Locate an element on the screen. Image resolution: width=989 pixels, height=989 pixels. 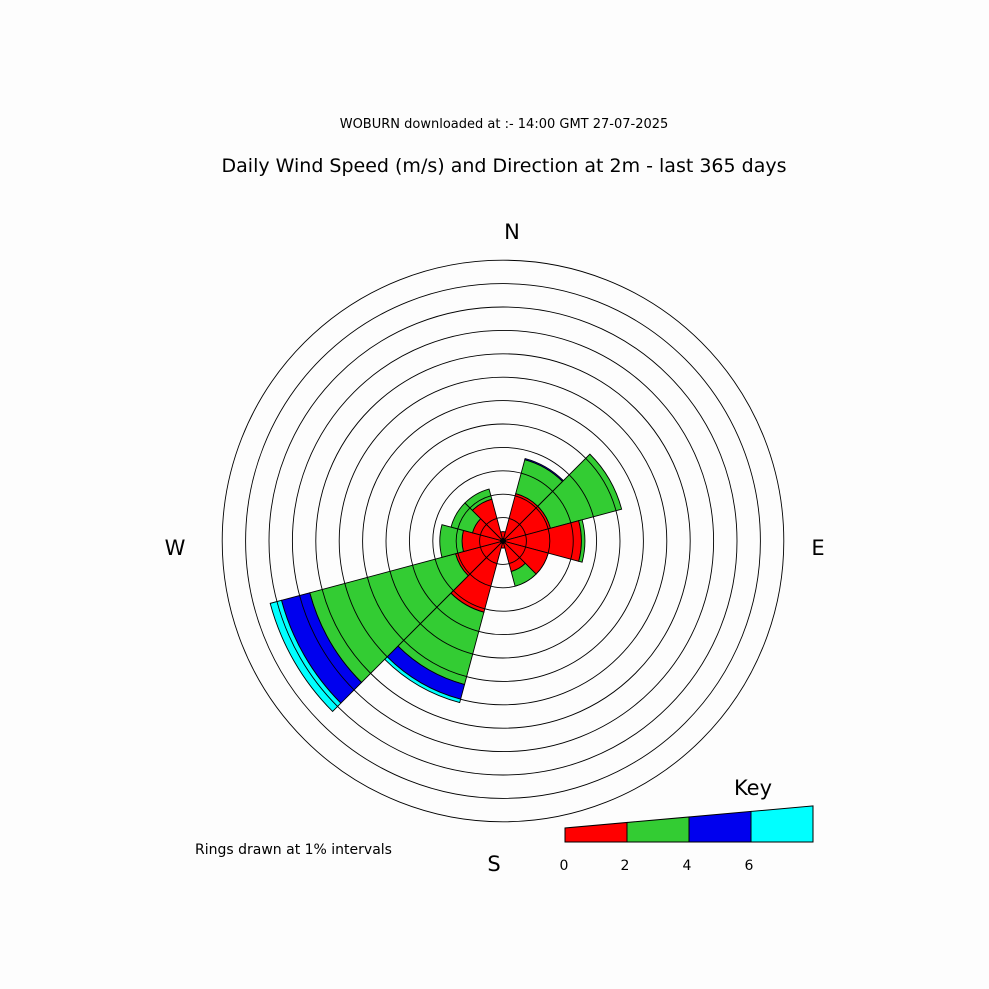
key-legend is located at coordinates (689, 824).